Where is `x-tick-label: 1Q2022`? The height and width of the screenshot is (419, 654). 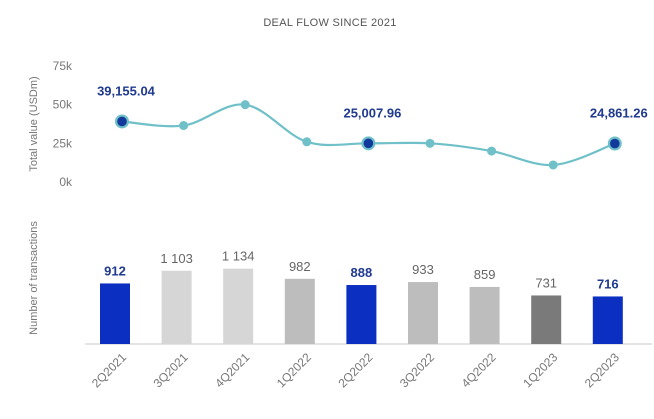
x-tick-label: 1Q2022 is located at coordinates (294, 370).